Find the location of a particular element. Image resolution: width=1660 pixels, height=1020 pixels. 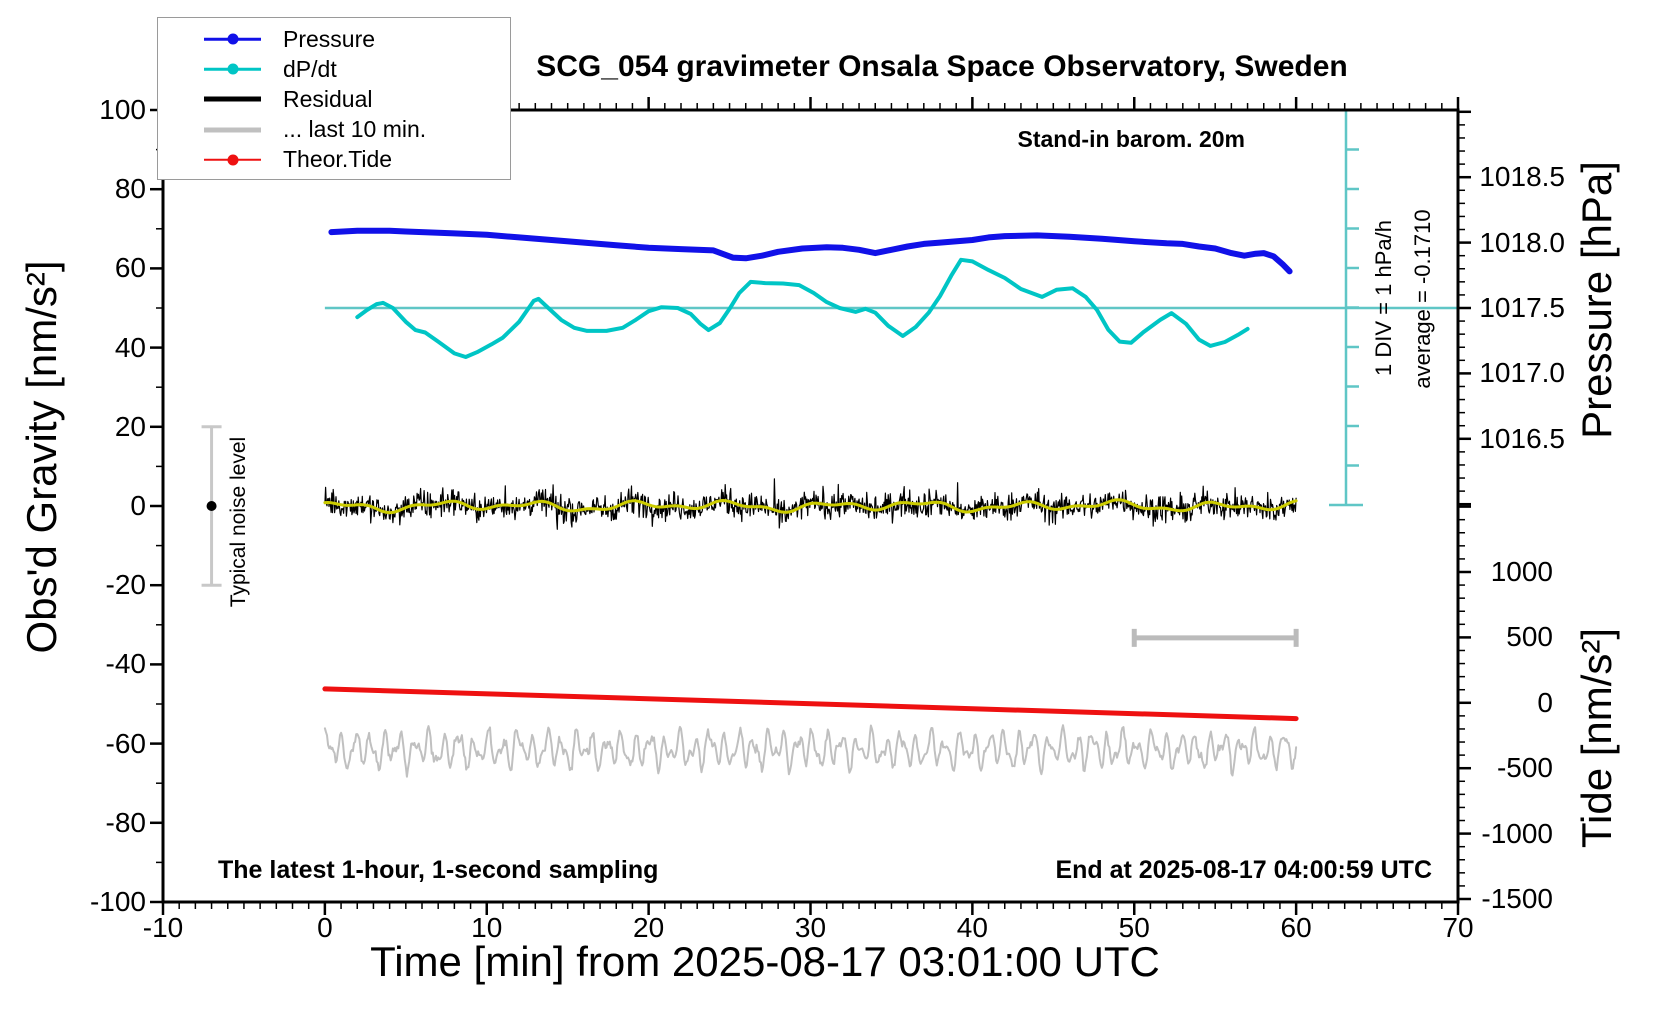

x-tick-label: 0 is located at coordinates (325, 927).